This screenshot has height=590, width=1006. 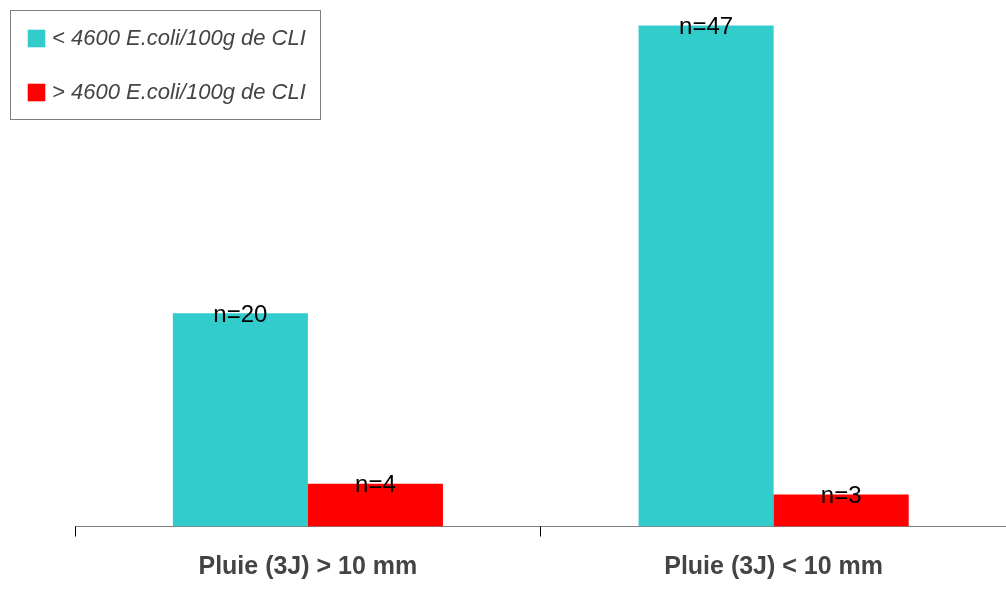 I want to click on legend-label: < 4600 E.coli/100g de CLI, so click(x=179, y=38).